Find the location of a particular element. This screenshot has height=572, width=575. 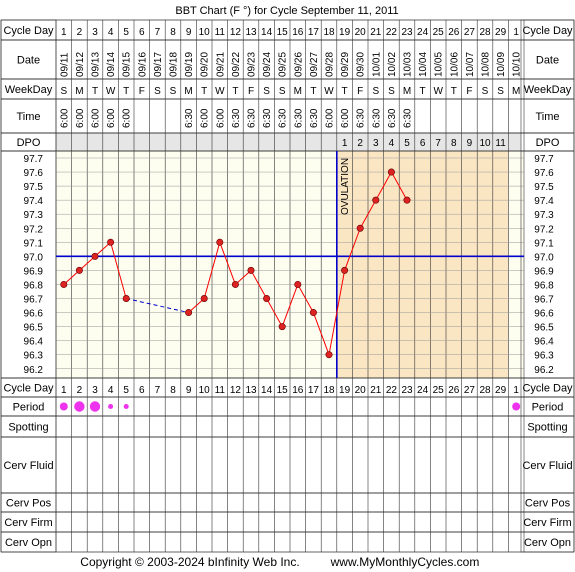

date-label: 09/18 is located at coordinates (174, 64).